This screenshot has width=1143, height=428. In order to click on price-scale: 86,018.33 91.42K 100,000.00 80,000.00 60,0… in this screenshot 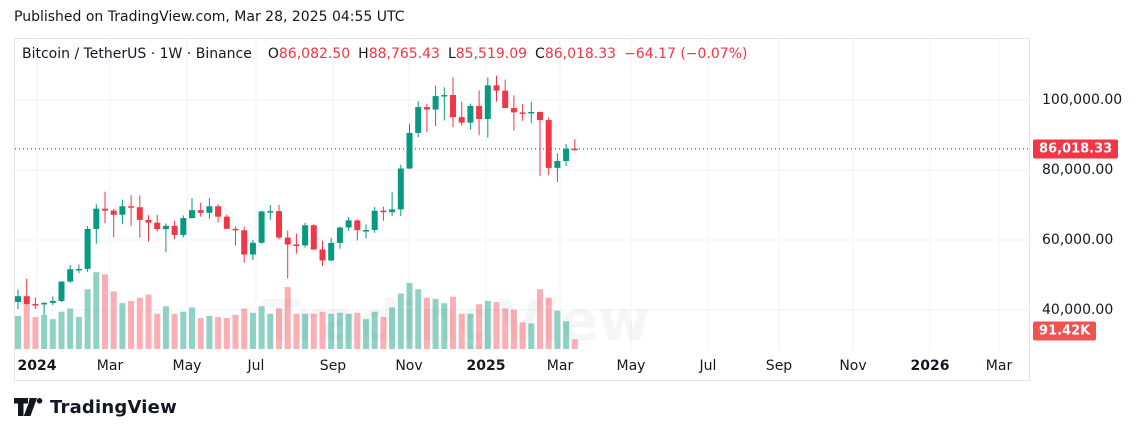, I will do `click(1086, 209)`.